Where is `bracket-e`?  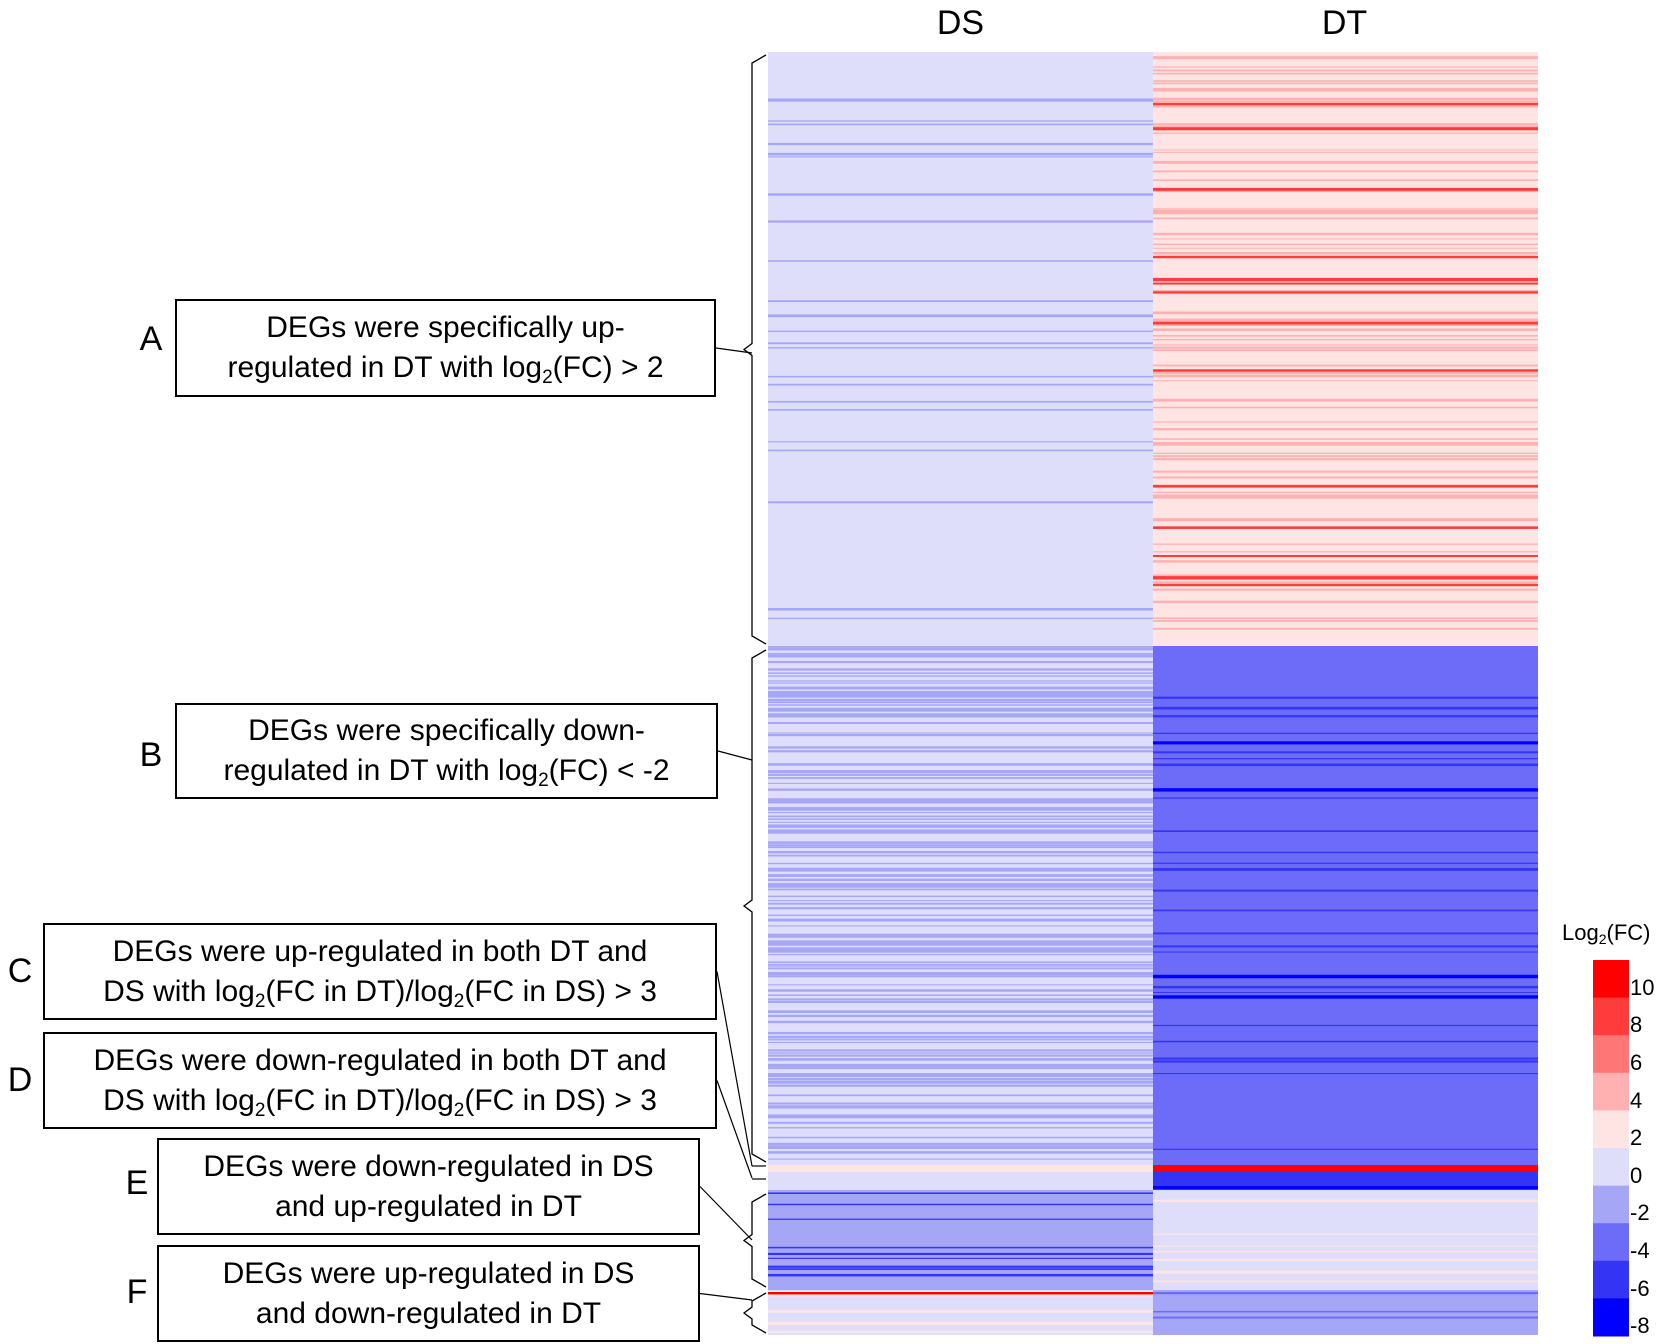
bracket-e is located at coordinates (754, 1240).